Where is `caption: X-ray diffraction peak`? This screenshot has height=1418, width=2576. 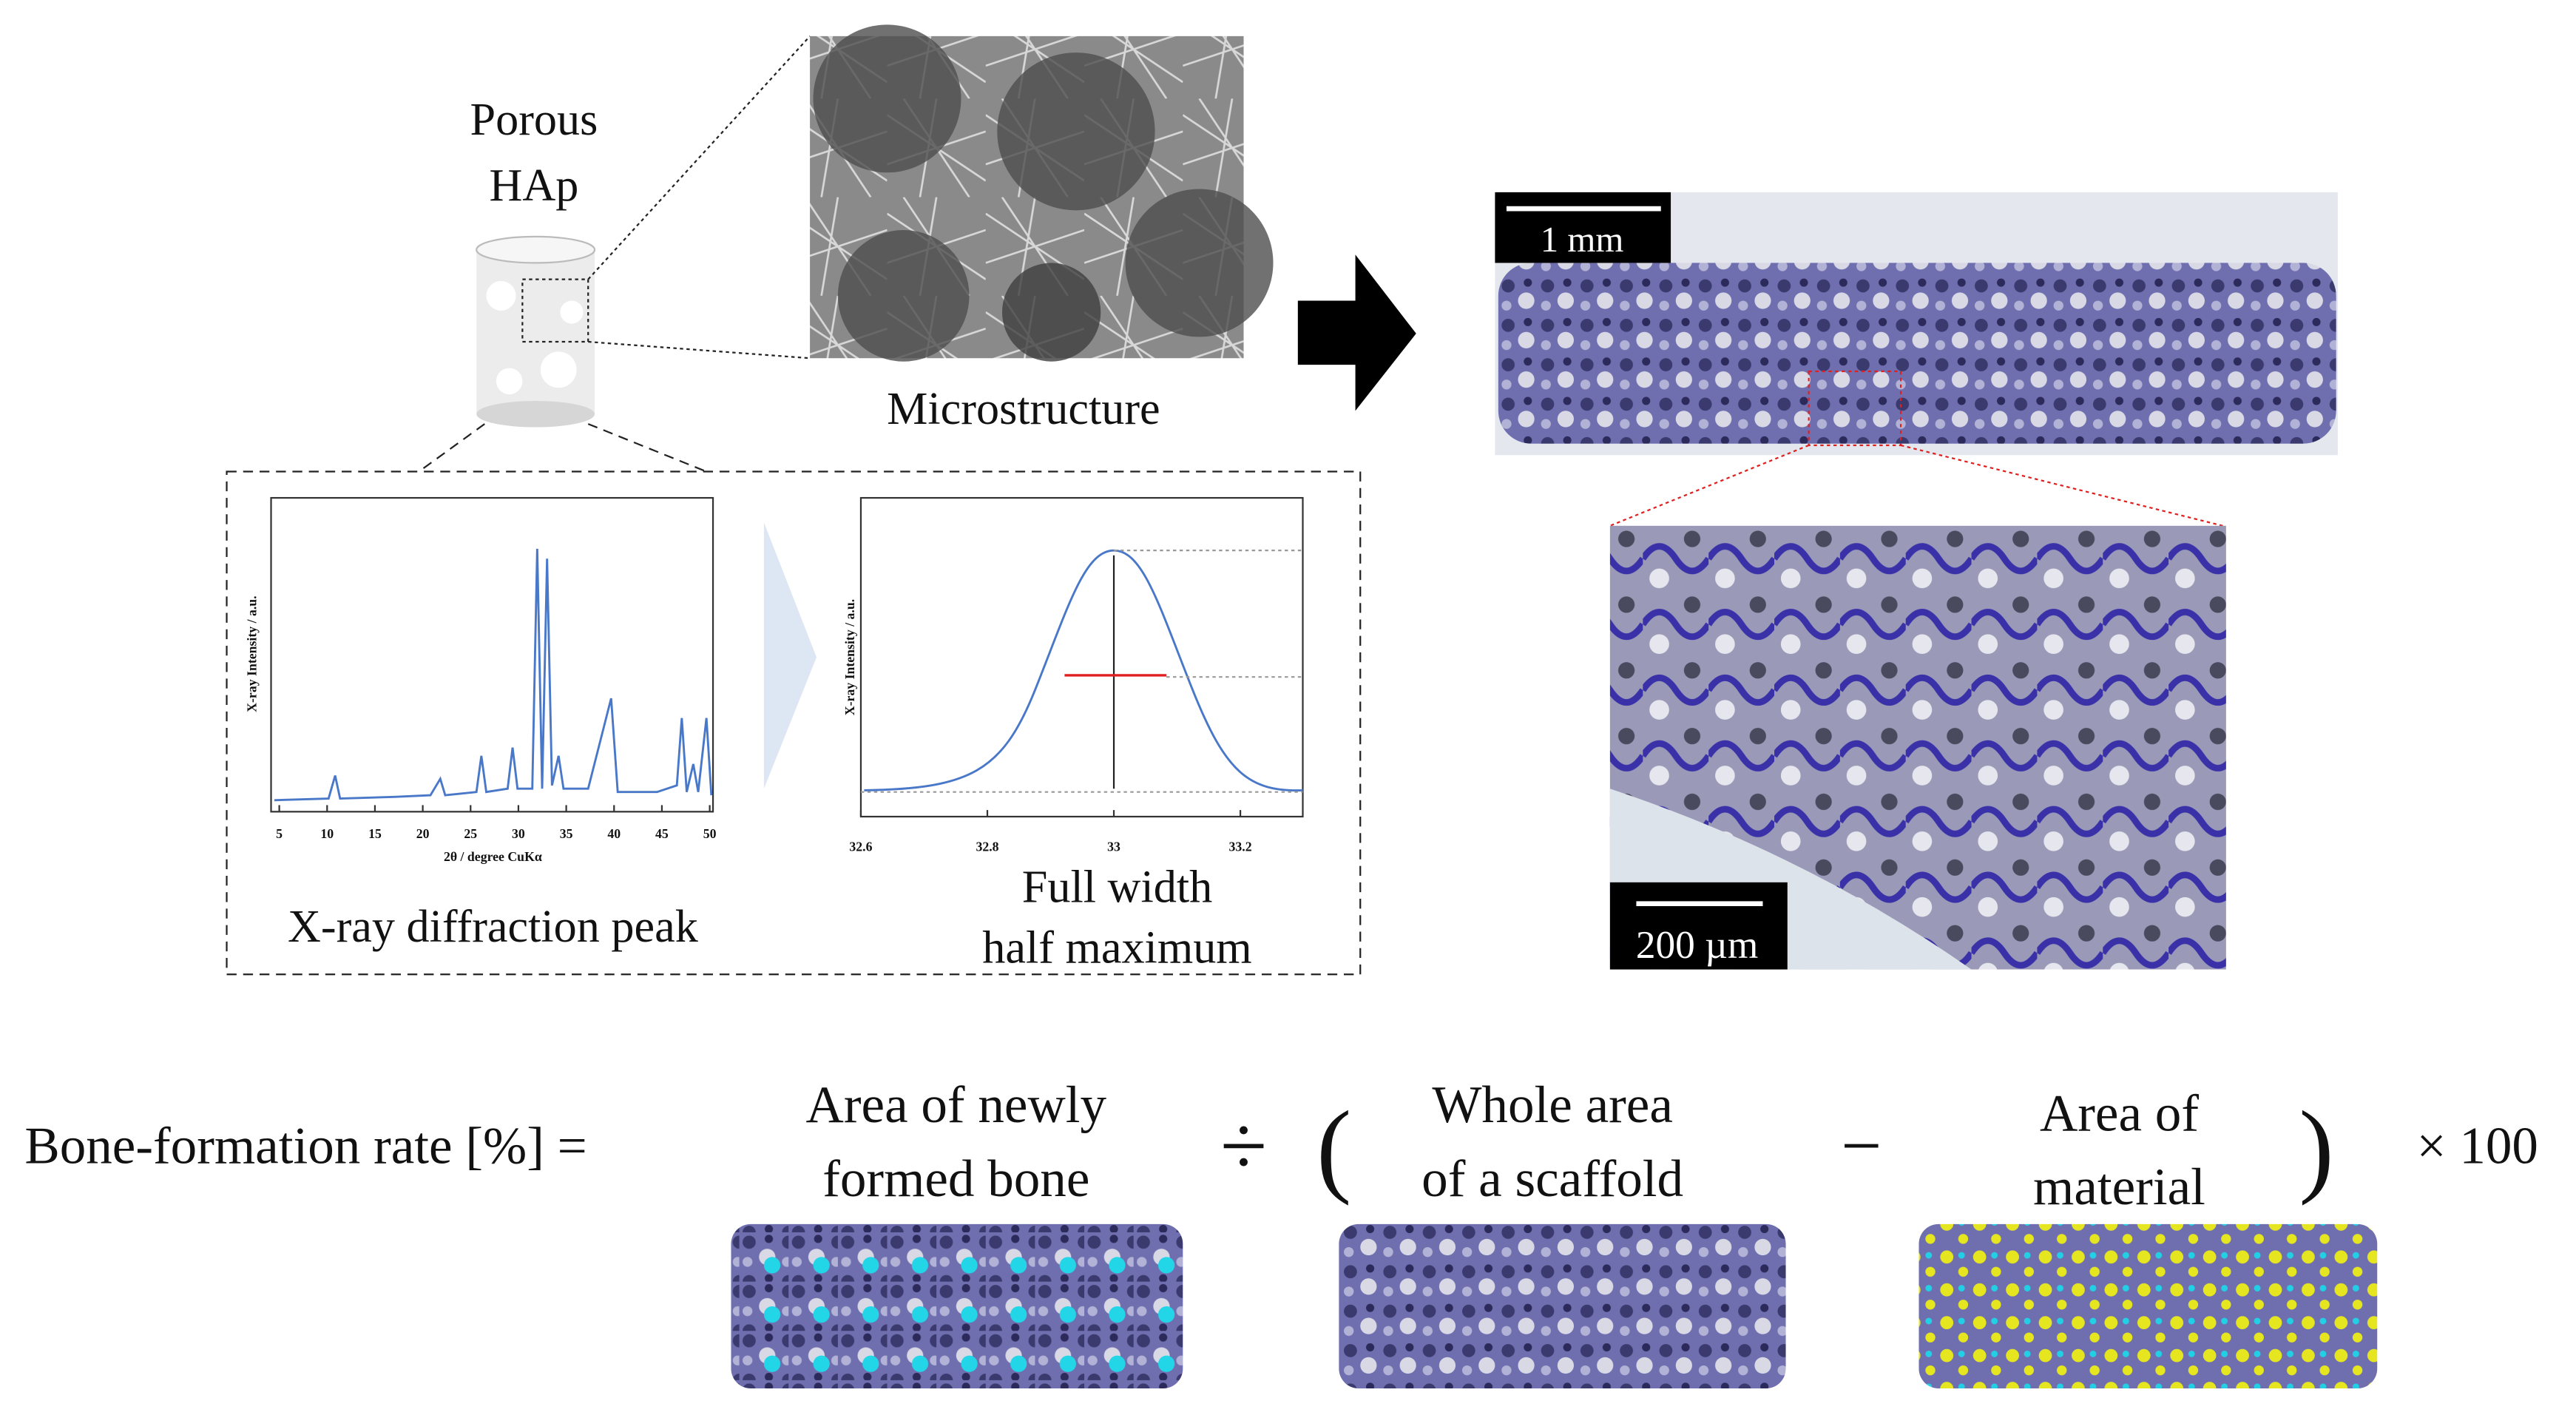
caption: X-ray diffraction peak is located at coordinates (493, 927).